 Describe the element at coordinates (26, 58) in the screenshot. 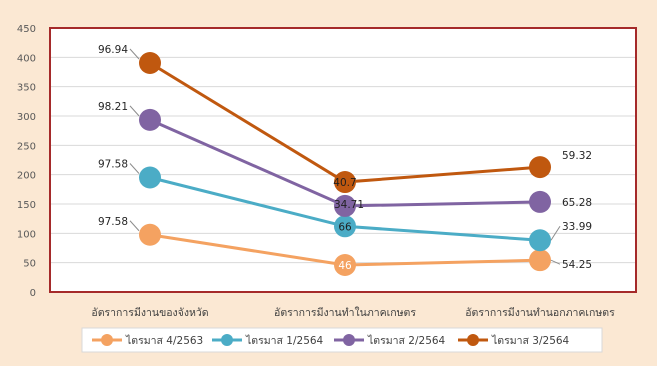

I see `y-tick-label: 400` at that location.